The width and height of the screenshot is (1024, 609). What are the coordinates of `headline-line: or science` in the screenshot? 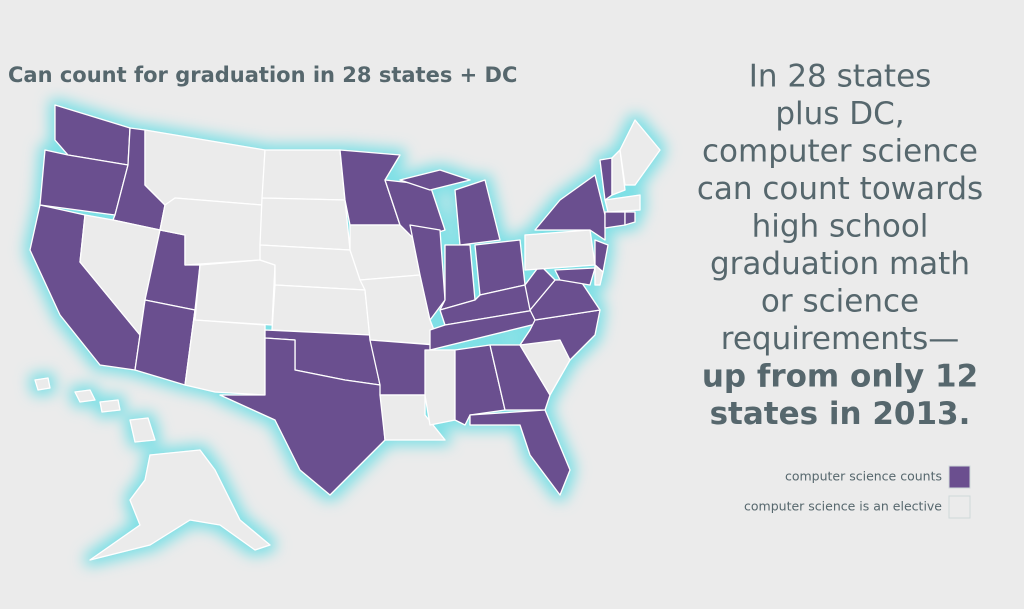 It's located at (840, 302).